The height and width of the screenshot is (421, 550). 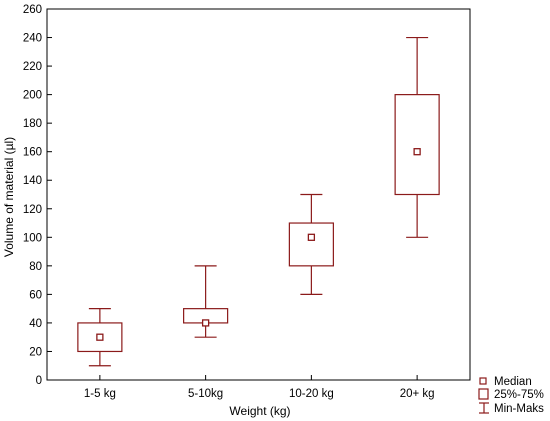 I want to click on y-tick-label: 240, so click(x=32, y=39).